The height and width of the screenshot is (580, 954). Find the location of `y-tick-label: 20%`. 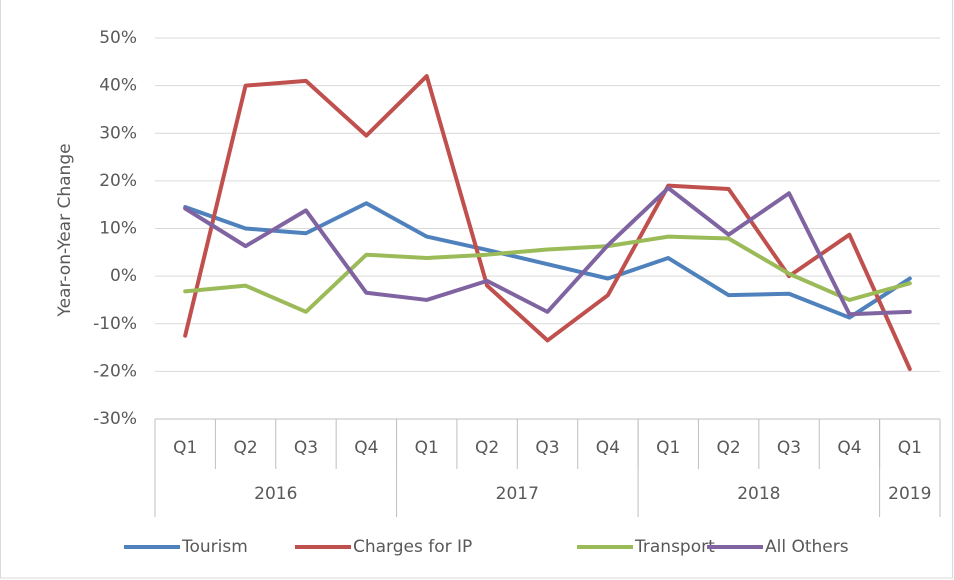

y-tick-label: 20% is located at coordinates (118, 181).